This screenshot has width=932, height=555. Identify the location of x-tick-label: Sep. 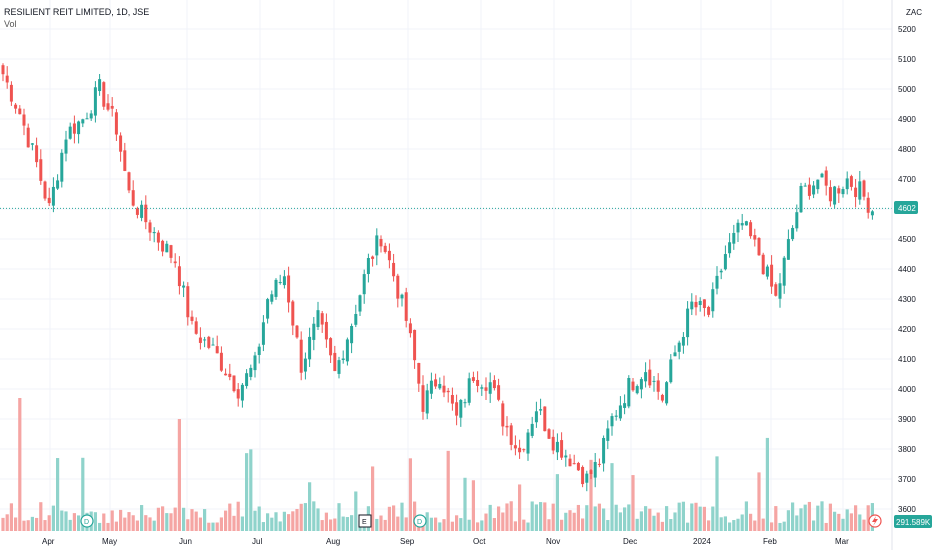
(407, 541).